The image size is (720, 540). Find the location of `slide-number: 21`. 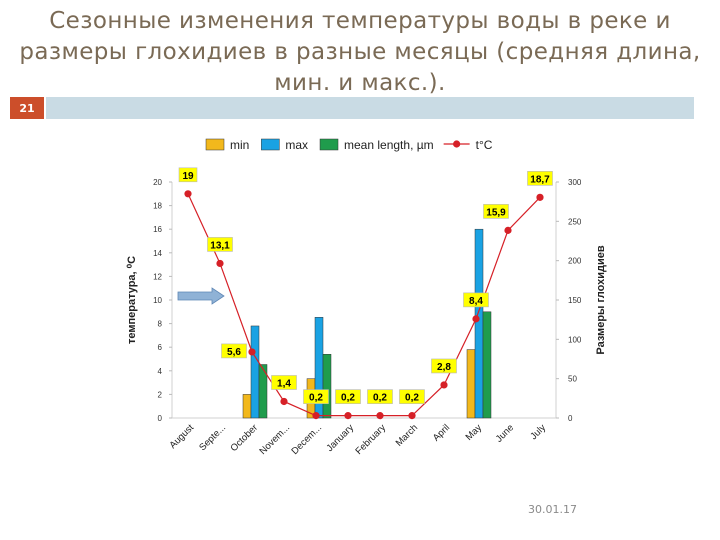

slide-number: 21 is located at coordinates (27, 108).